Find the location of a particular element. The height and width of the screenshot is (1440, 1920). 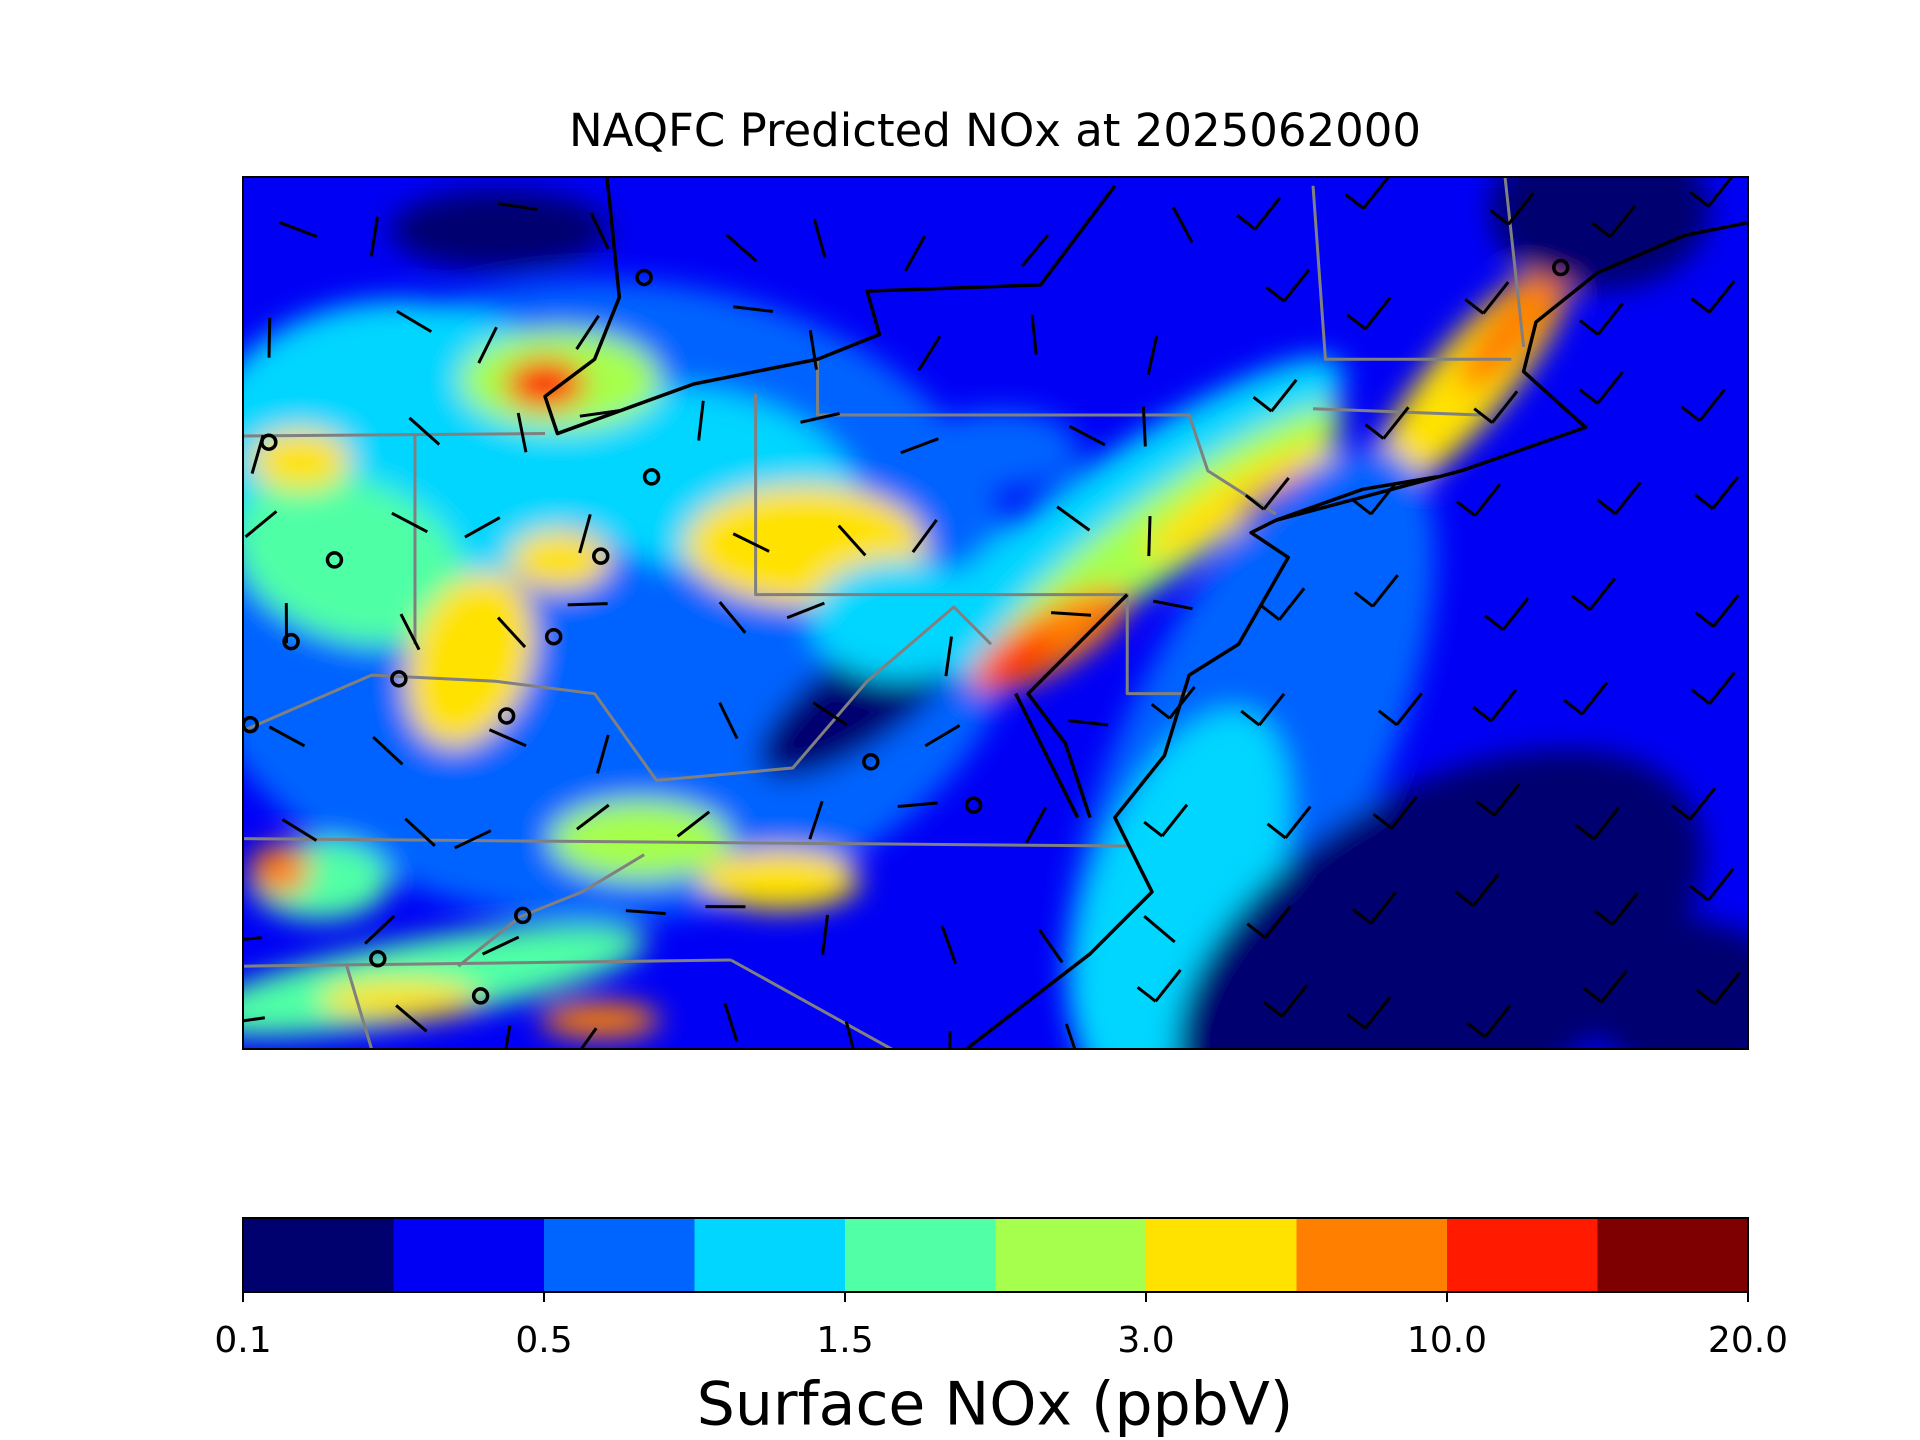

colorbar-tick-label: 0.1 is located at coordinates (242, 1340).